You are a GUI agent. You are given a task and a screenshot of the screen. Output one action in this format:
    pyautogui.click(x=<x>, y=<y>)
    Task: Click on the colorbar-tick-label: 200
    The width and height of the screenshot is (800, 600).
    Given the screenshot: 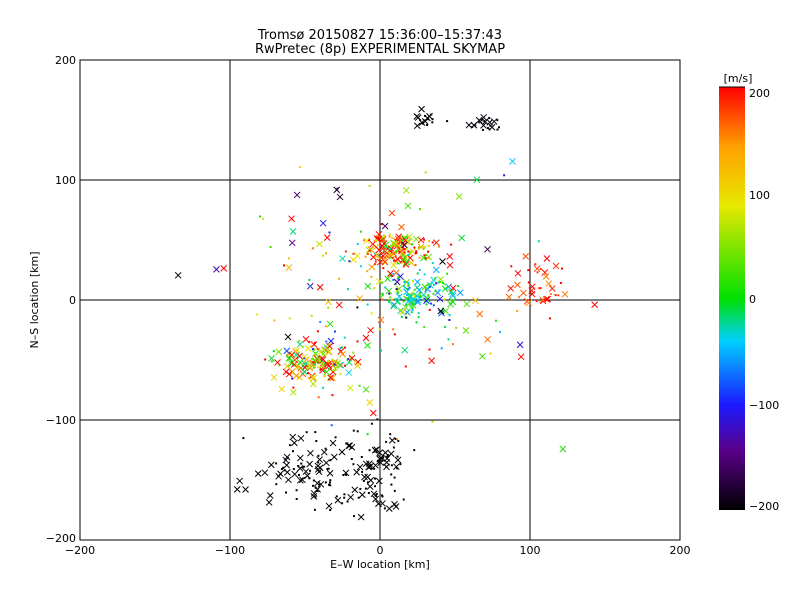 What is the action you would take?
    pyautogui.click(x=759, y=93)
    